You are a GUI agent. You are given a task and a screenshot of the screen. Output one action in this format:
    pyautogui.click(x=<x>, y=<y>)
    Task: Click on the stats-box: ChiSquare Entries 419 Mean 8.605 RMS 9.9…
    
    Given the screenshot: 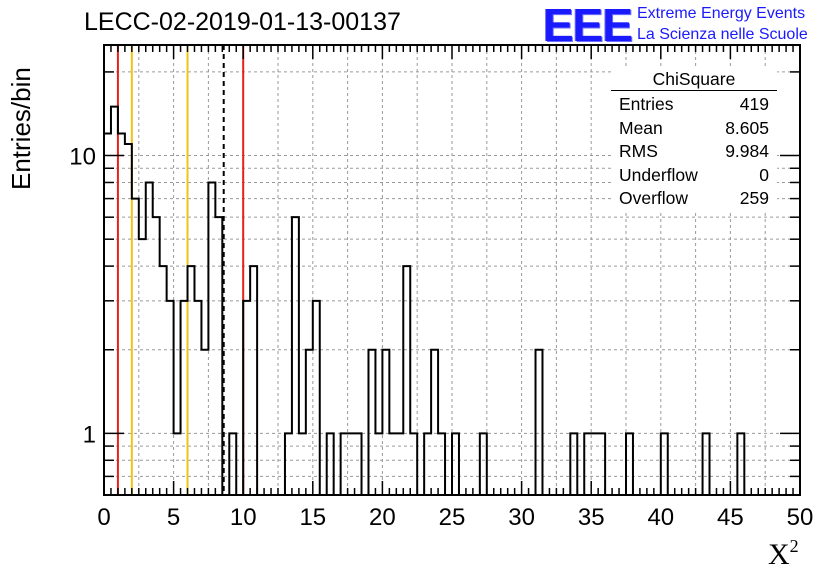 What is the action you would take?
    pyautogui.click(x=694, y=139)
    